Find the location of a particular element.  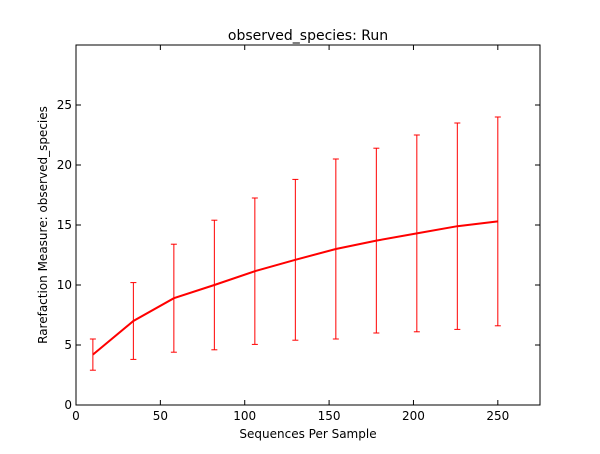

y-tick-label: 5 is located at coordinates (68, 345).